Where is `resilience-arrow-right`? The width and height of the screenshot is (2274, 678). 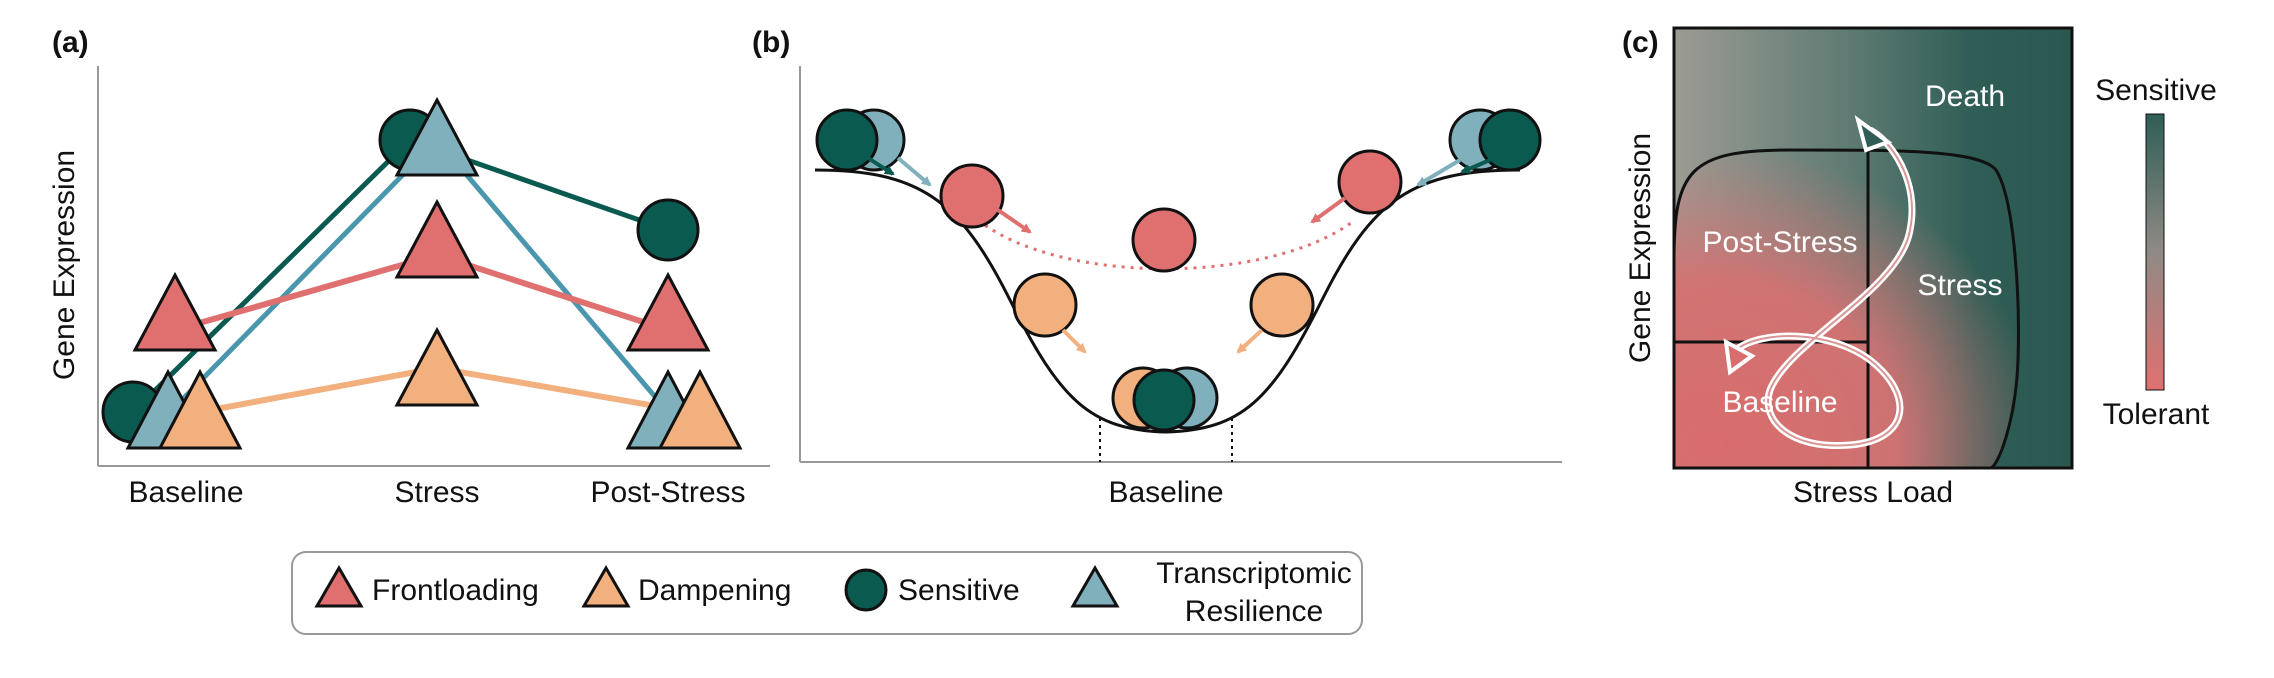
resilience-arrow-right is located at coordinates (1439, 172).